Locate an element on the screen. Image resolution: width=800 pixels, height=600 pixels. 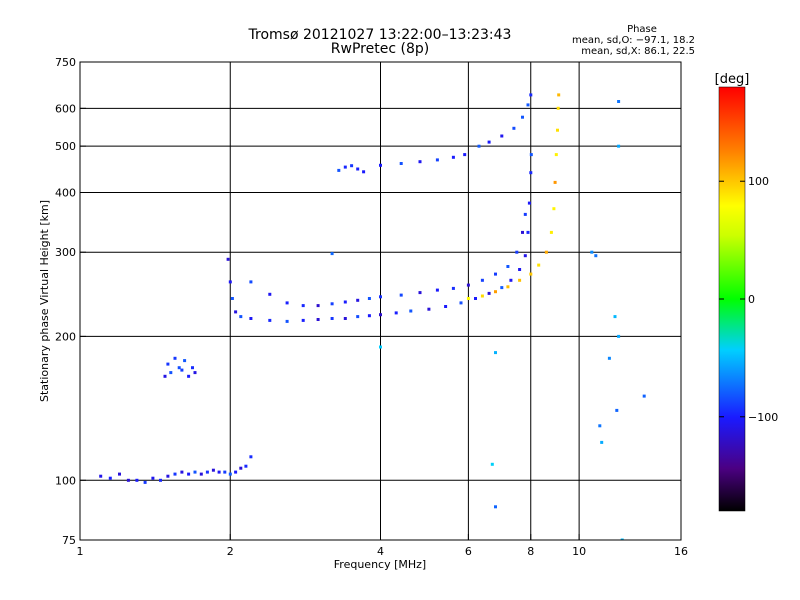
x-tick-label: 6 is located at coordinates (468, 551).